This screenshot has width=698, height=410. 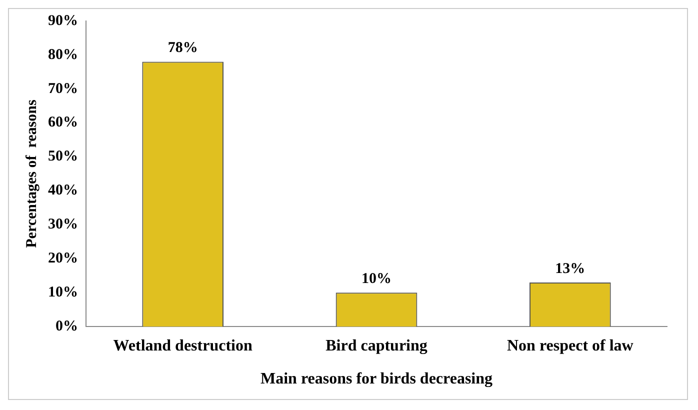 I want to click on x-tick-label: Bird capturing, so click(x=377, y=345).